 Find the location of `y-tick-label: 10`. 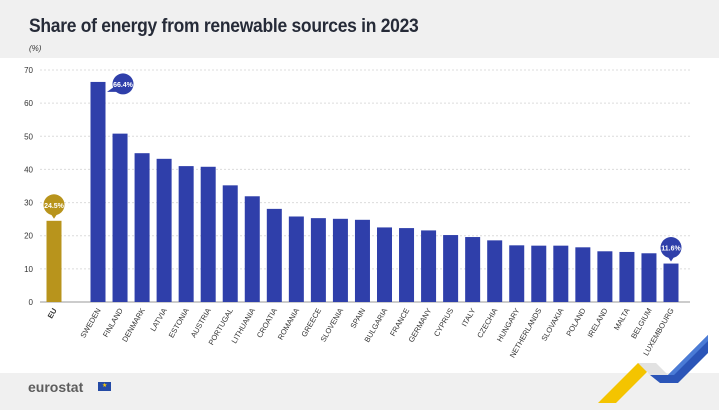

y-tick-label: 10 is located at coordinates (28, 269).